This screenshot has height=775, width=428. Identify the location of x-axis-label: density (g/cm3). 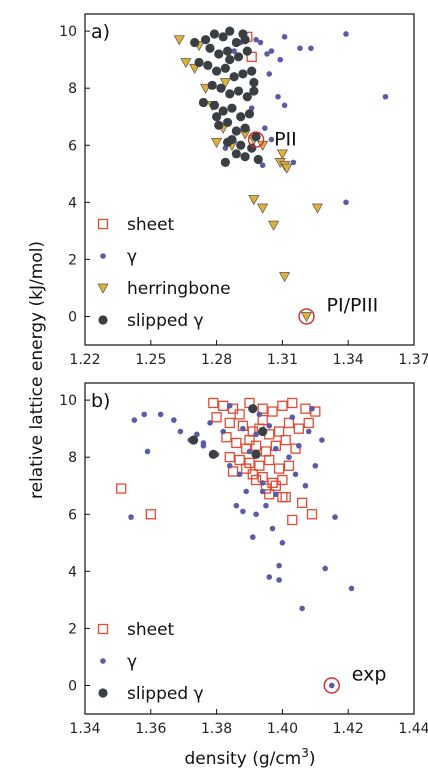
(249, 757).